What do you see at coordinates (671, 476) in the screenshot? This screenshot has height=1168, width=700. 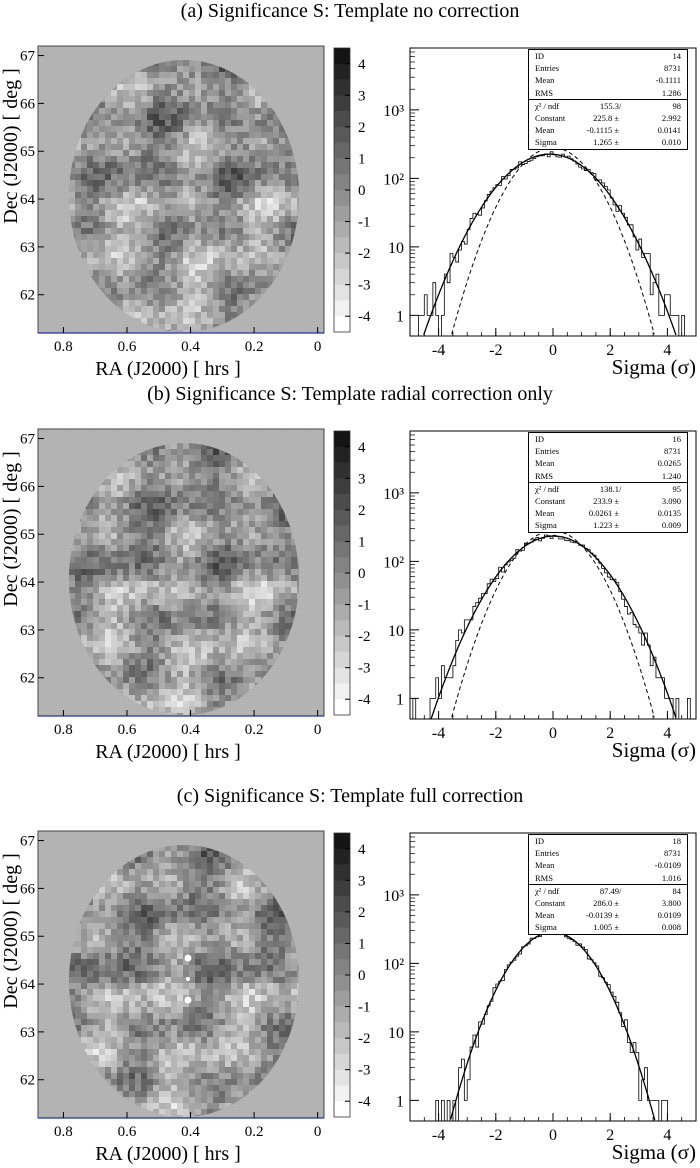 I see `stats-value: 1.240` at bounding box center [671, 476].